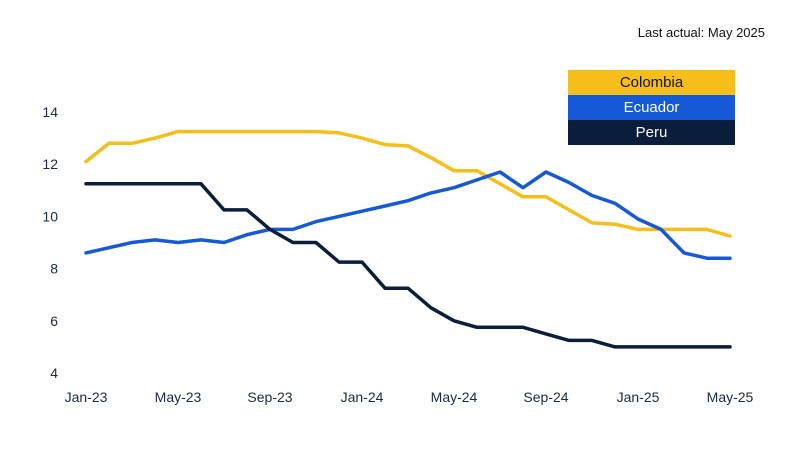 The image size is (800, 450). Describe the element at coordinates (269, 397) in the screenshot. I see `x-tick-label: Sep-23` at that location.